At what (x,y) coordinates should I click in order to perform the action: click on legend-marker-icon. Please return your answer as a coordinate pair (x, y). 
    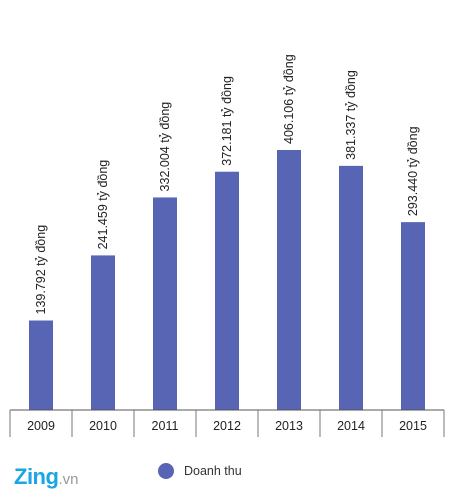
    Looking at the image, I should click on (166, 471).